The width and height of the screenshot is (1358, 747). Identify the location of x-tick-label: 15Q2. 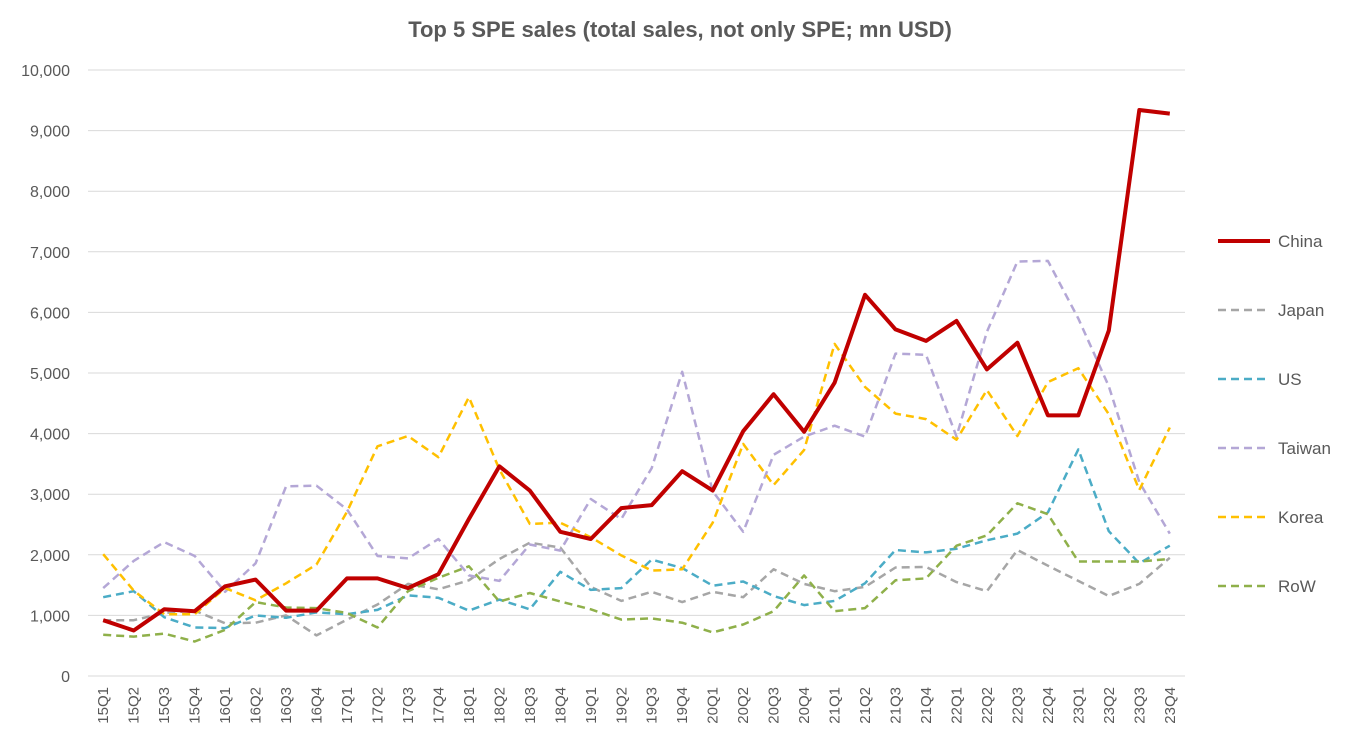
(134, 705).